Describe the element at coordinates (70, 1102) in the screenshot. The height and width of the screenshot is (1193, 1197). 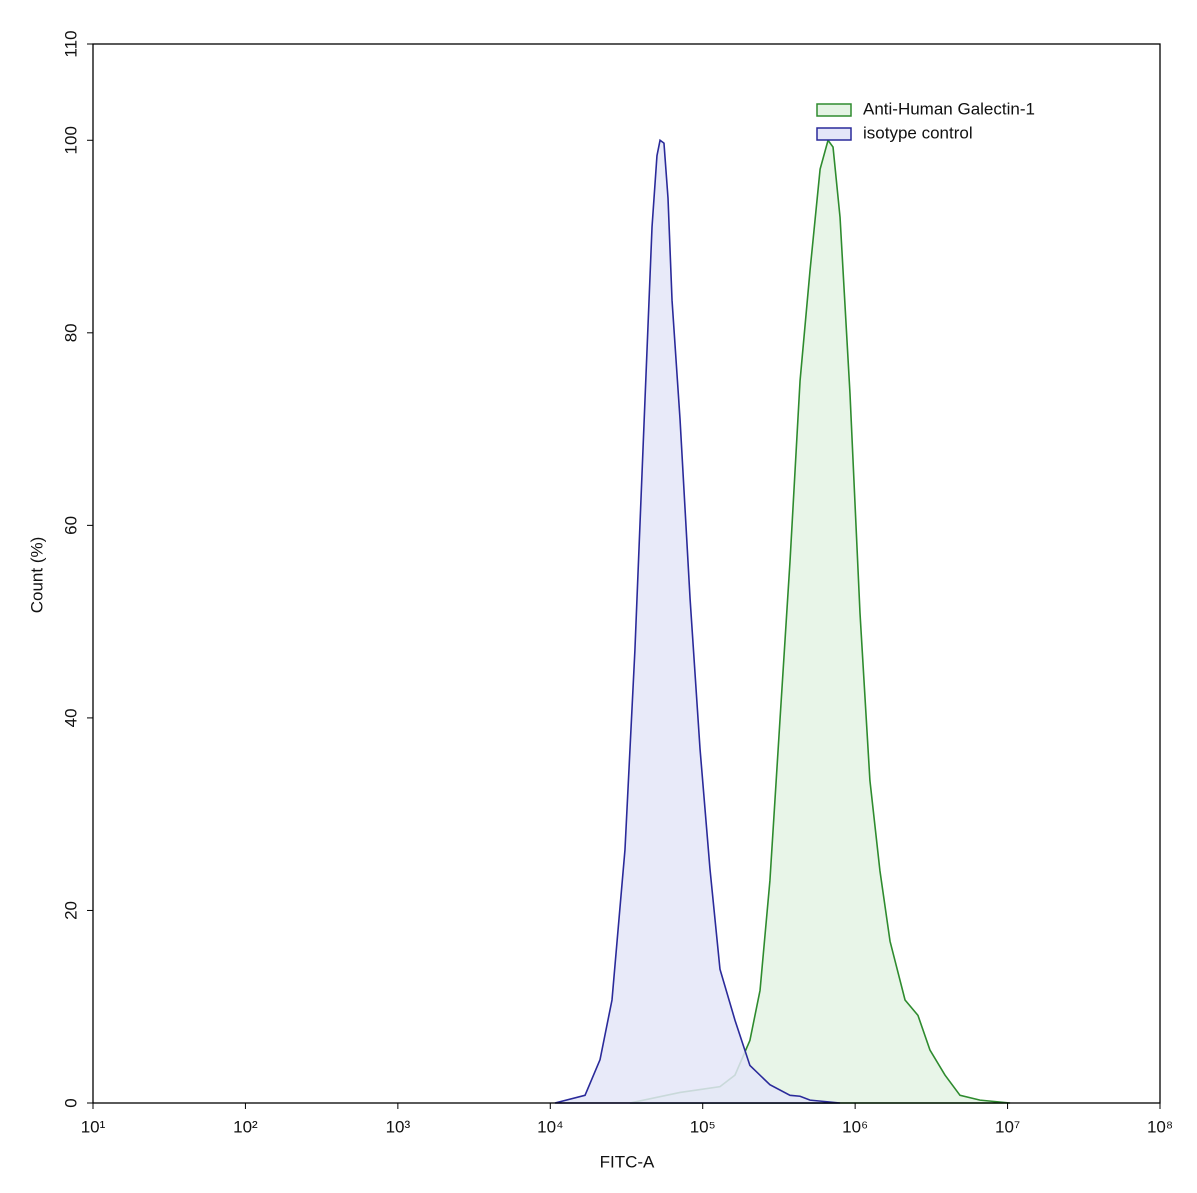
I see `y-tick-label: 0` at that location.